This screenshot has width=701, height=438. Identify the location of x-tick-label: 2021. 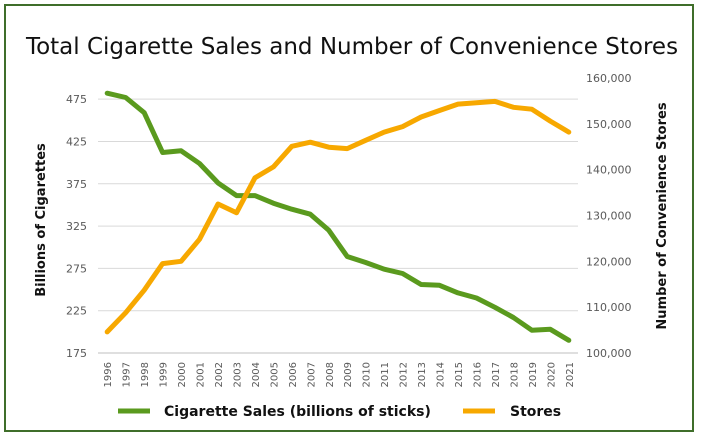
(570, 374).